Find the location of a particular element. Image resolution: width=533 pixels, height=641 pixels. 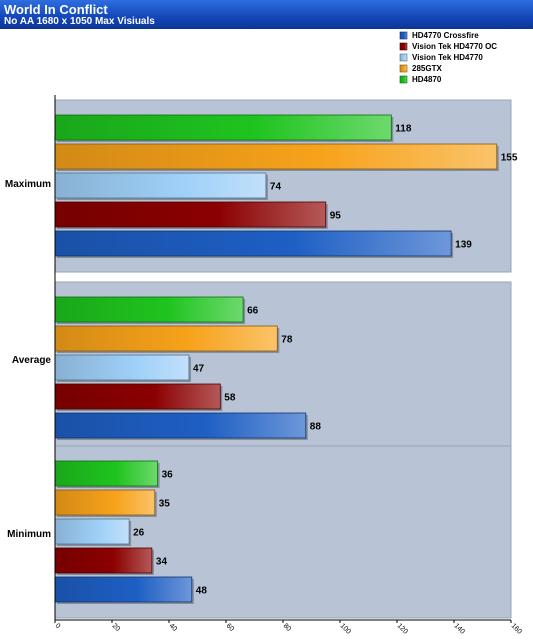

legend-label: Vision Tek HD4770 is located at coordinates (447, 57).